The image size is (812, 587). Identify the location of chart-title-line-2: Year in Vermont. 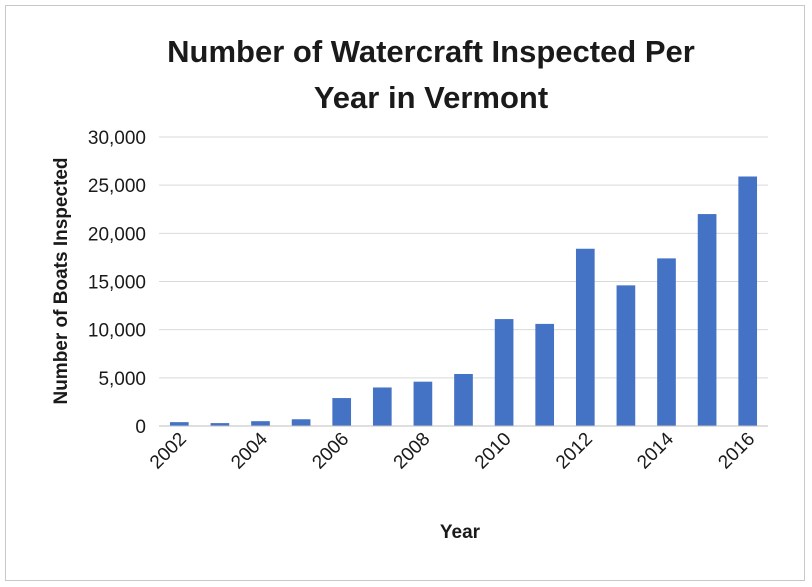
(431, 97).